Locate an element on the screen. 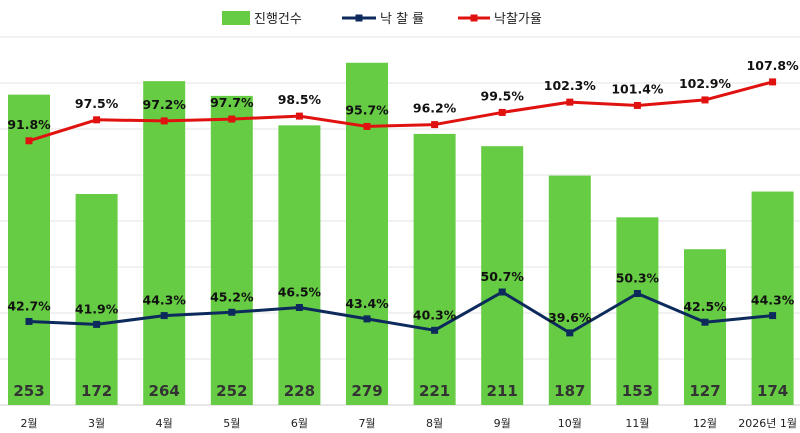  legend-label: 낙찰가율 is located at coordinates (518, 19).